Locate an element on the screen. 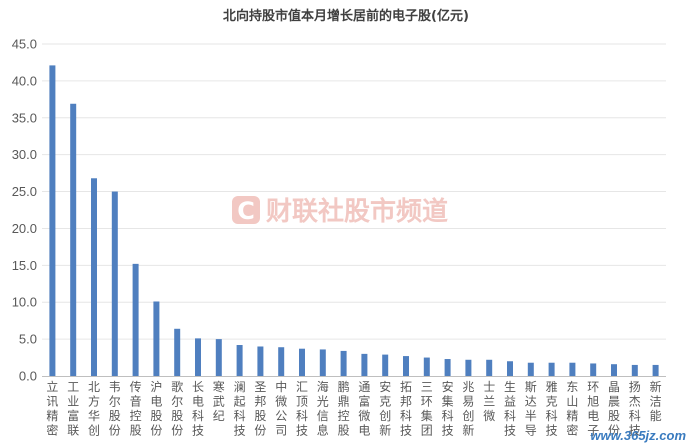 The width and height of the screenshot is (692, 447). x-tick-label: 通富微电 is located at coordinates (364, 409).